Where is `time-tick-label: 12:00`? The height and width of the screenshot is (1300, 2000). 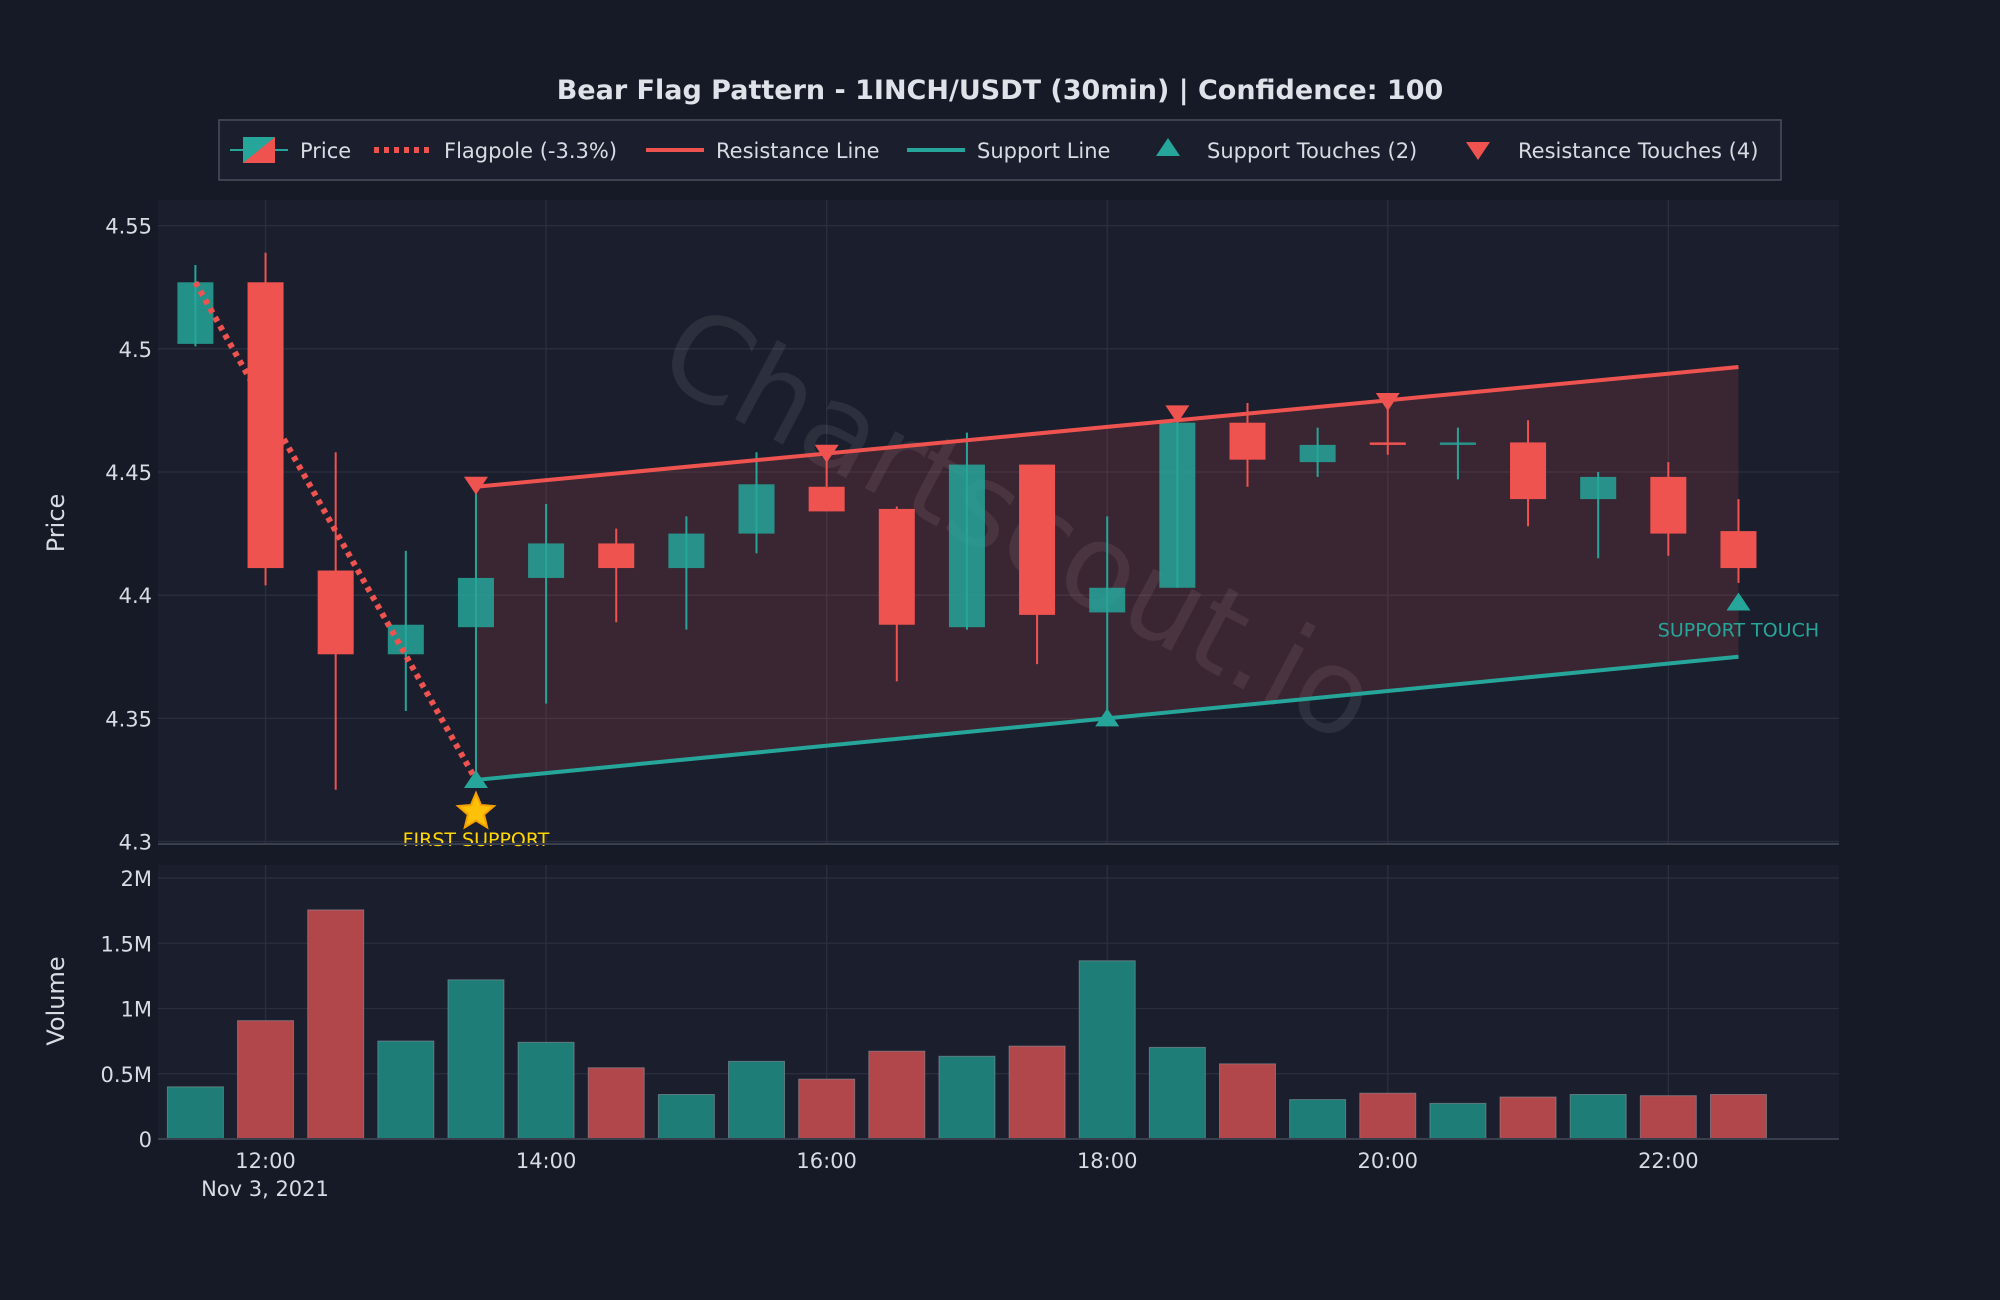 time-tick-label: 12:00 is located at coordinates (265, 1161).